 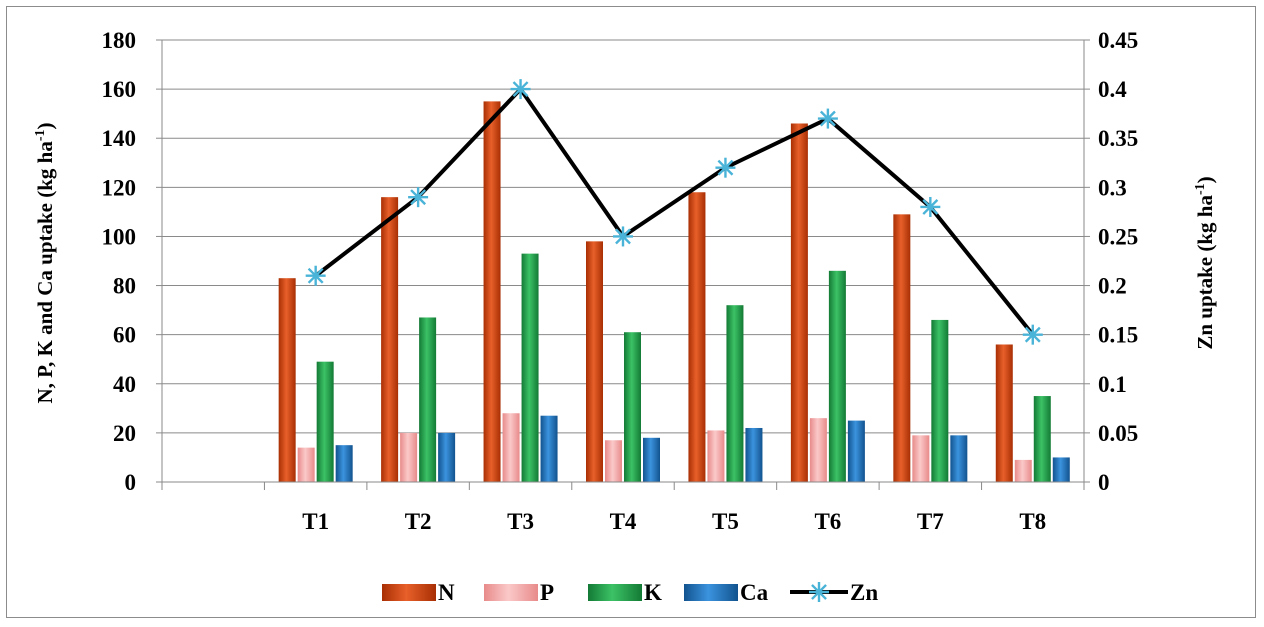 What do you see at coordinates (711, 592) in the screenshot?
I see `legend-swatch-ca` at bounding box center [711, 592].